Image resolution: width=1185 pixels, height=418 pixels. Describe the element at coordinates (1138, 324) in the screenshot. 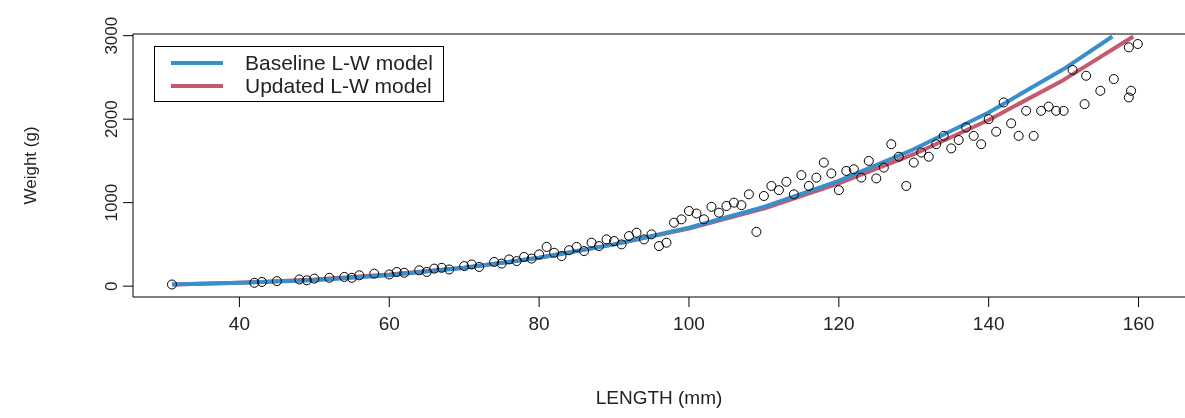

I see `x-tick-label: 160` at that location.